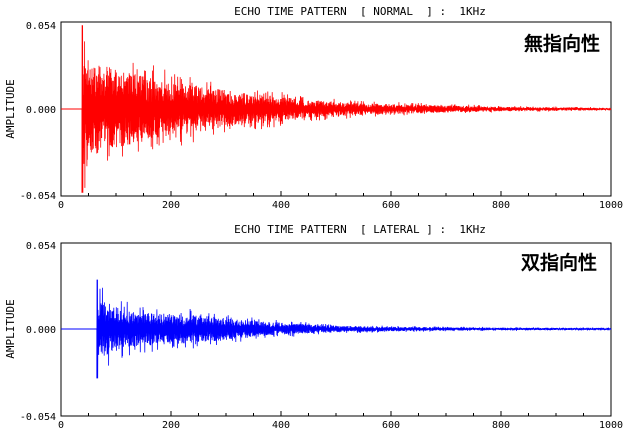  What do you see at coordinates (360, 11) in the screenshot?
I see `chart-title: ECHO TIME PATTERN [ NORMAL ] : 1KHz` at bounding box center [360, 11].